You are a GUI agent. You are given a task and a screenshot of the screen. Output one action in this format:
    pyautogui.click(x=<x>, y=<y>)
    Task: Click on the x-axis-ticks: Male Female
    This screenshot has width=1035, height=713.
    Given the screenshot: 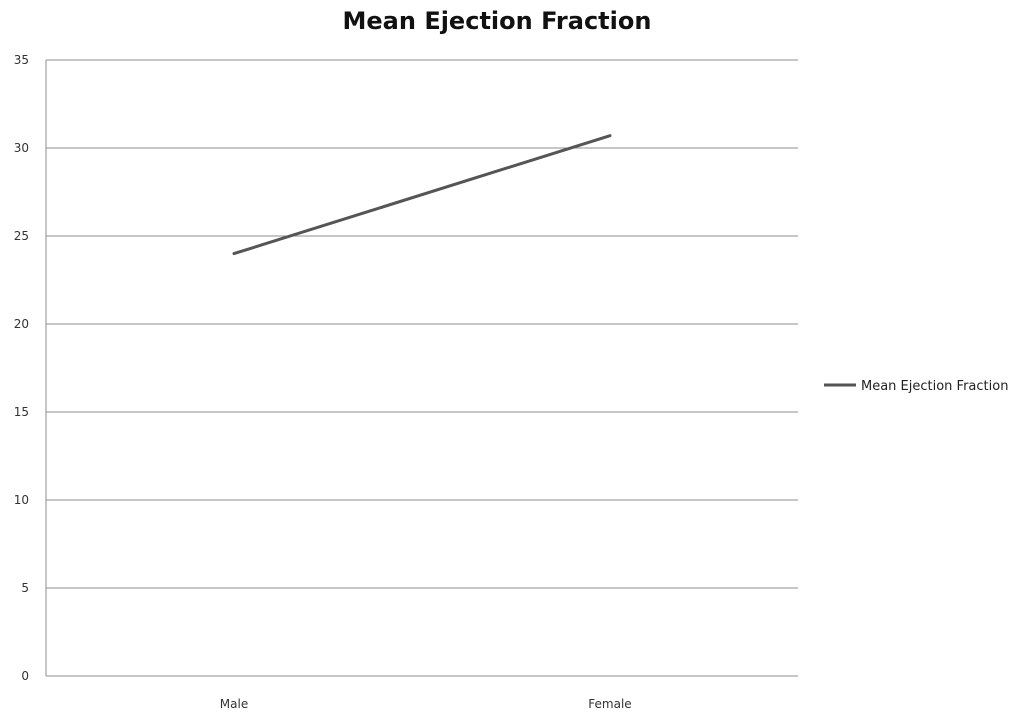 What is the action you would take?
    pyautogui.click(x=426, y=704)
    